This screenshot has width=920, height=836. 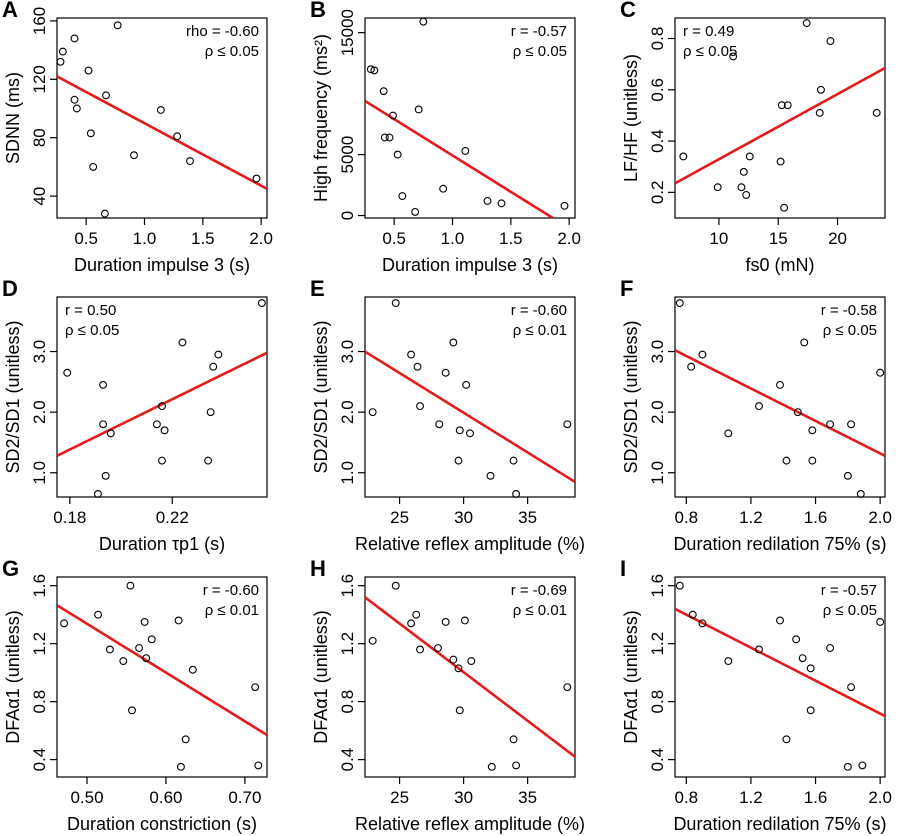 I want to click on stat-annotation: r = 0.50, so click(x=90, y=310).